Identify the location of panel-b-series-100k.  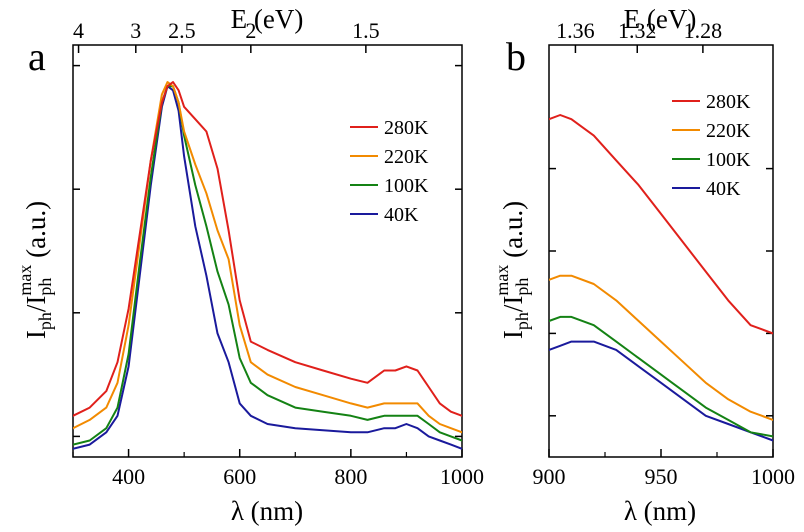
(661, 376).